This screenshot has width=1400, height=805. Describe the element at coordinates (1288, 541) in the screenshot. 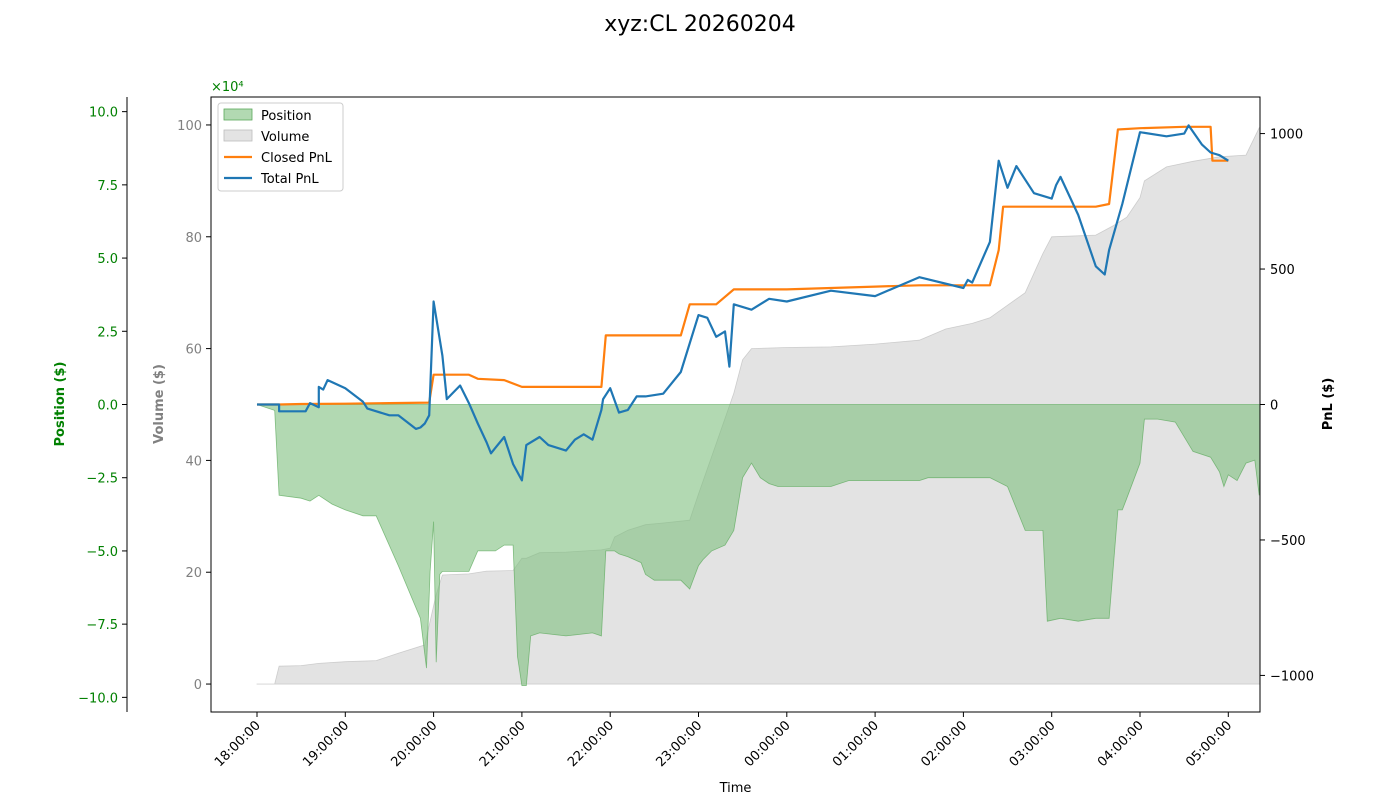

I see `pnl-tick-label-3: −500` at that location.